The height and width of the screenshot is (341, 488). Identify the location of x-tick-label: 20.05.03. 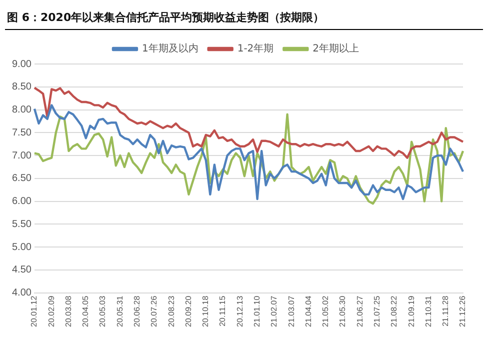
(103, 311).